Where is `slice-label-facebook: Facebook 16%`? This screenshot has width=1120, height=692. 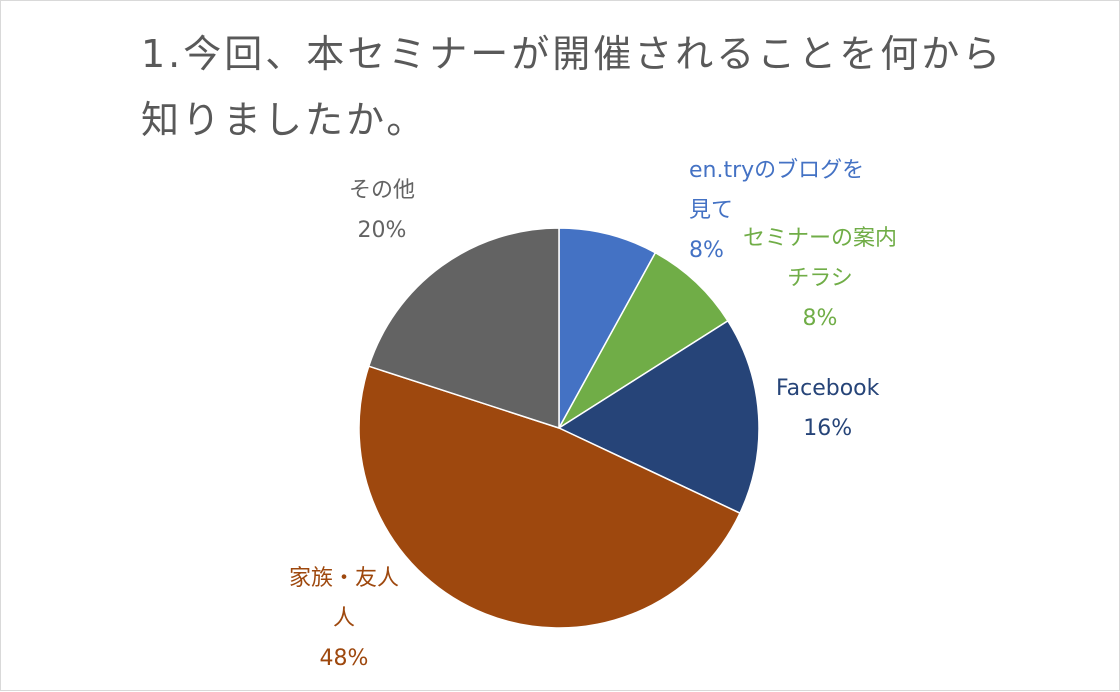
slice-label-facebook: Facebook 16% is located at coordinates (827, 409).